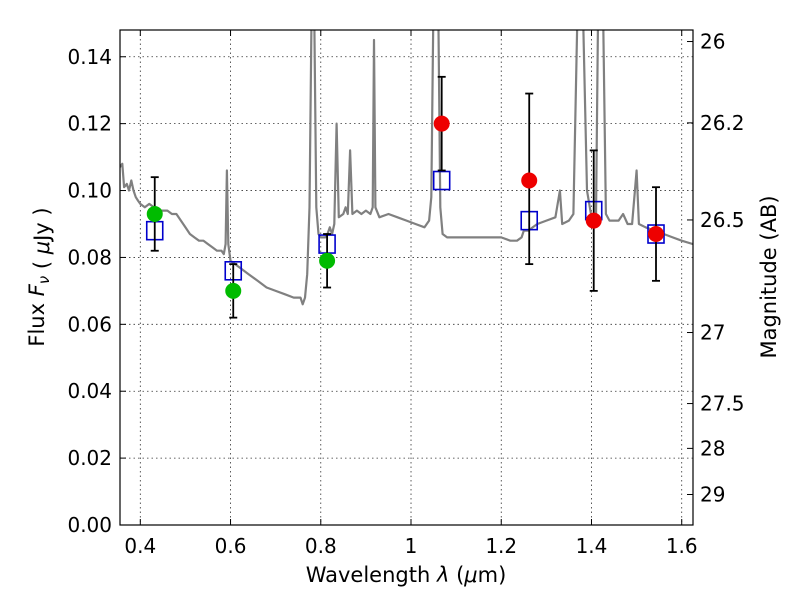 The image size is (800, 600). I want to click on y2-tick-label: 26.2, so click(722, 123).